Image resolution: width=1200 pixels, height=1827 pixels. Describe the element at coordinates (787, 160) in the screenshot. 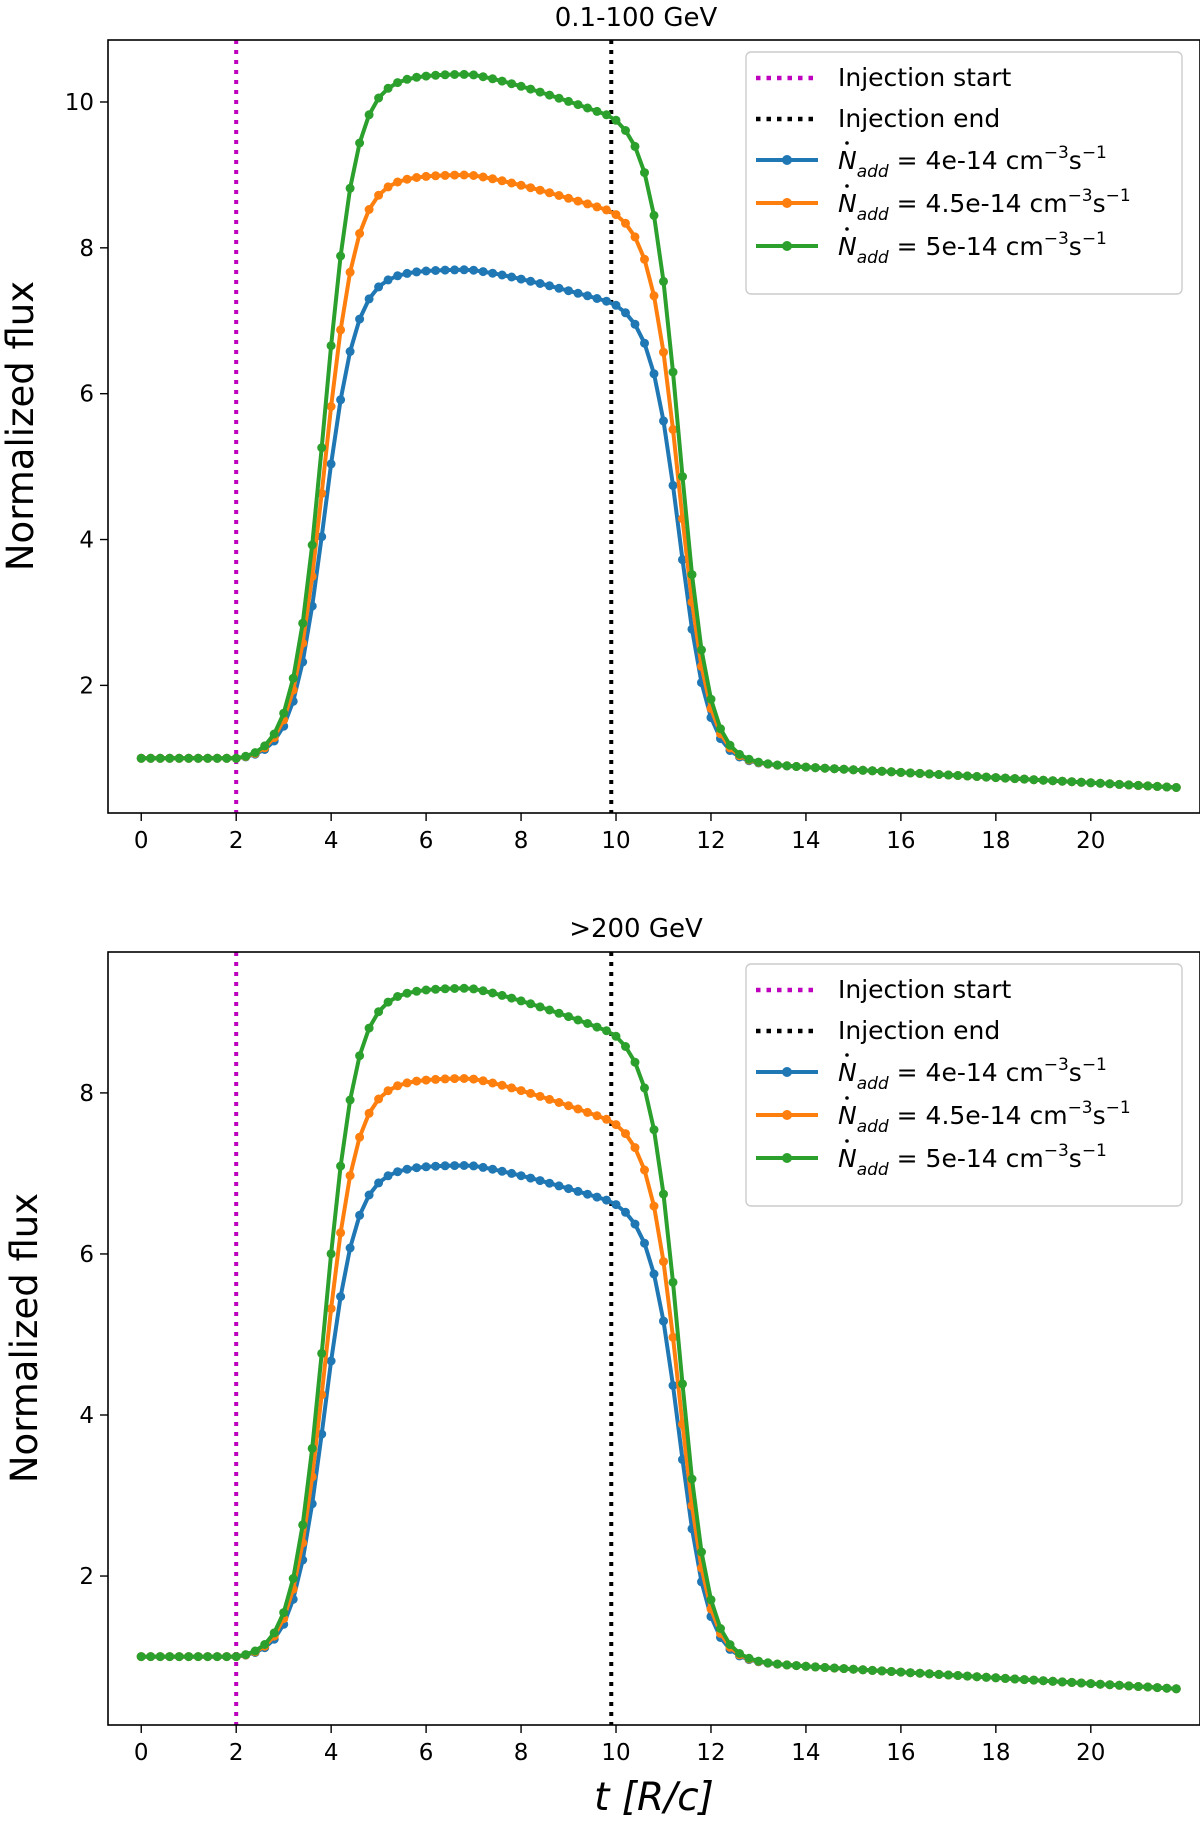

I see `legend-marker` at that location.